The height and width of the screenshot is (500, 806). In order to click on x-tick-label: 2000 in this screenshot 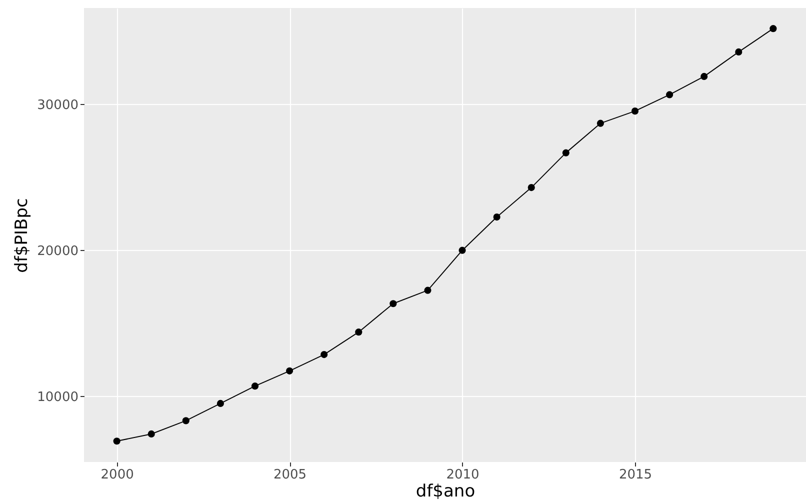, I will do `click(117, 475)`.